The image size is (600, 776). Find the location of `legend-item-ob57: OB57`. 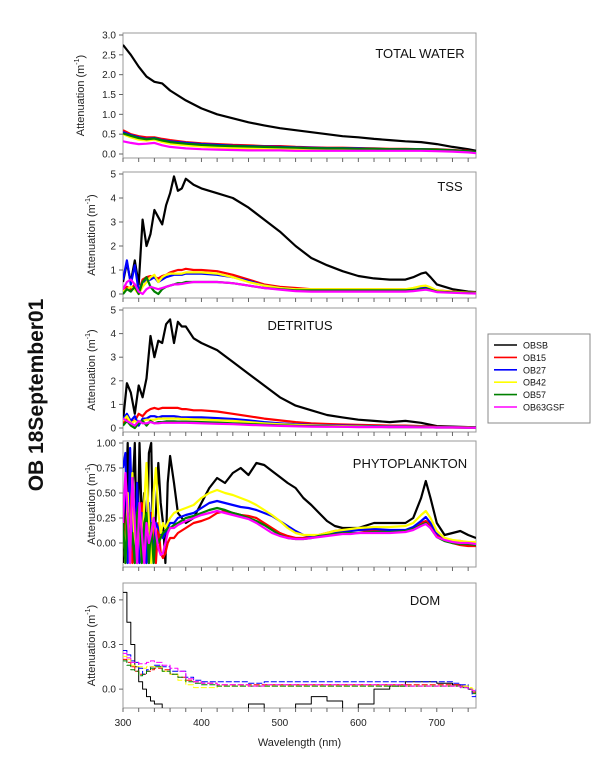

legend-item-ob57: OB57 is located at coordinates (520, 395).